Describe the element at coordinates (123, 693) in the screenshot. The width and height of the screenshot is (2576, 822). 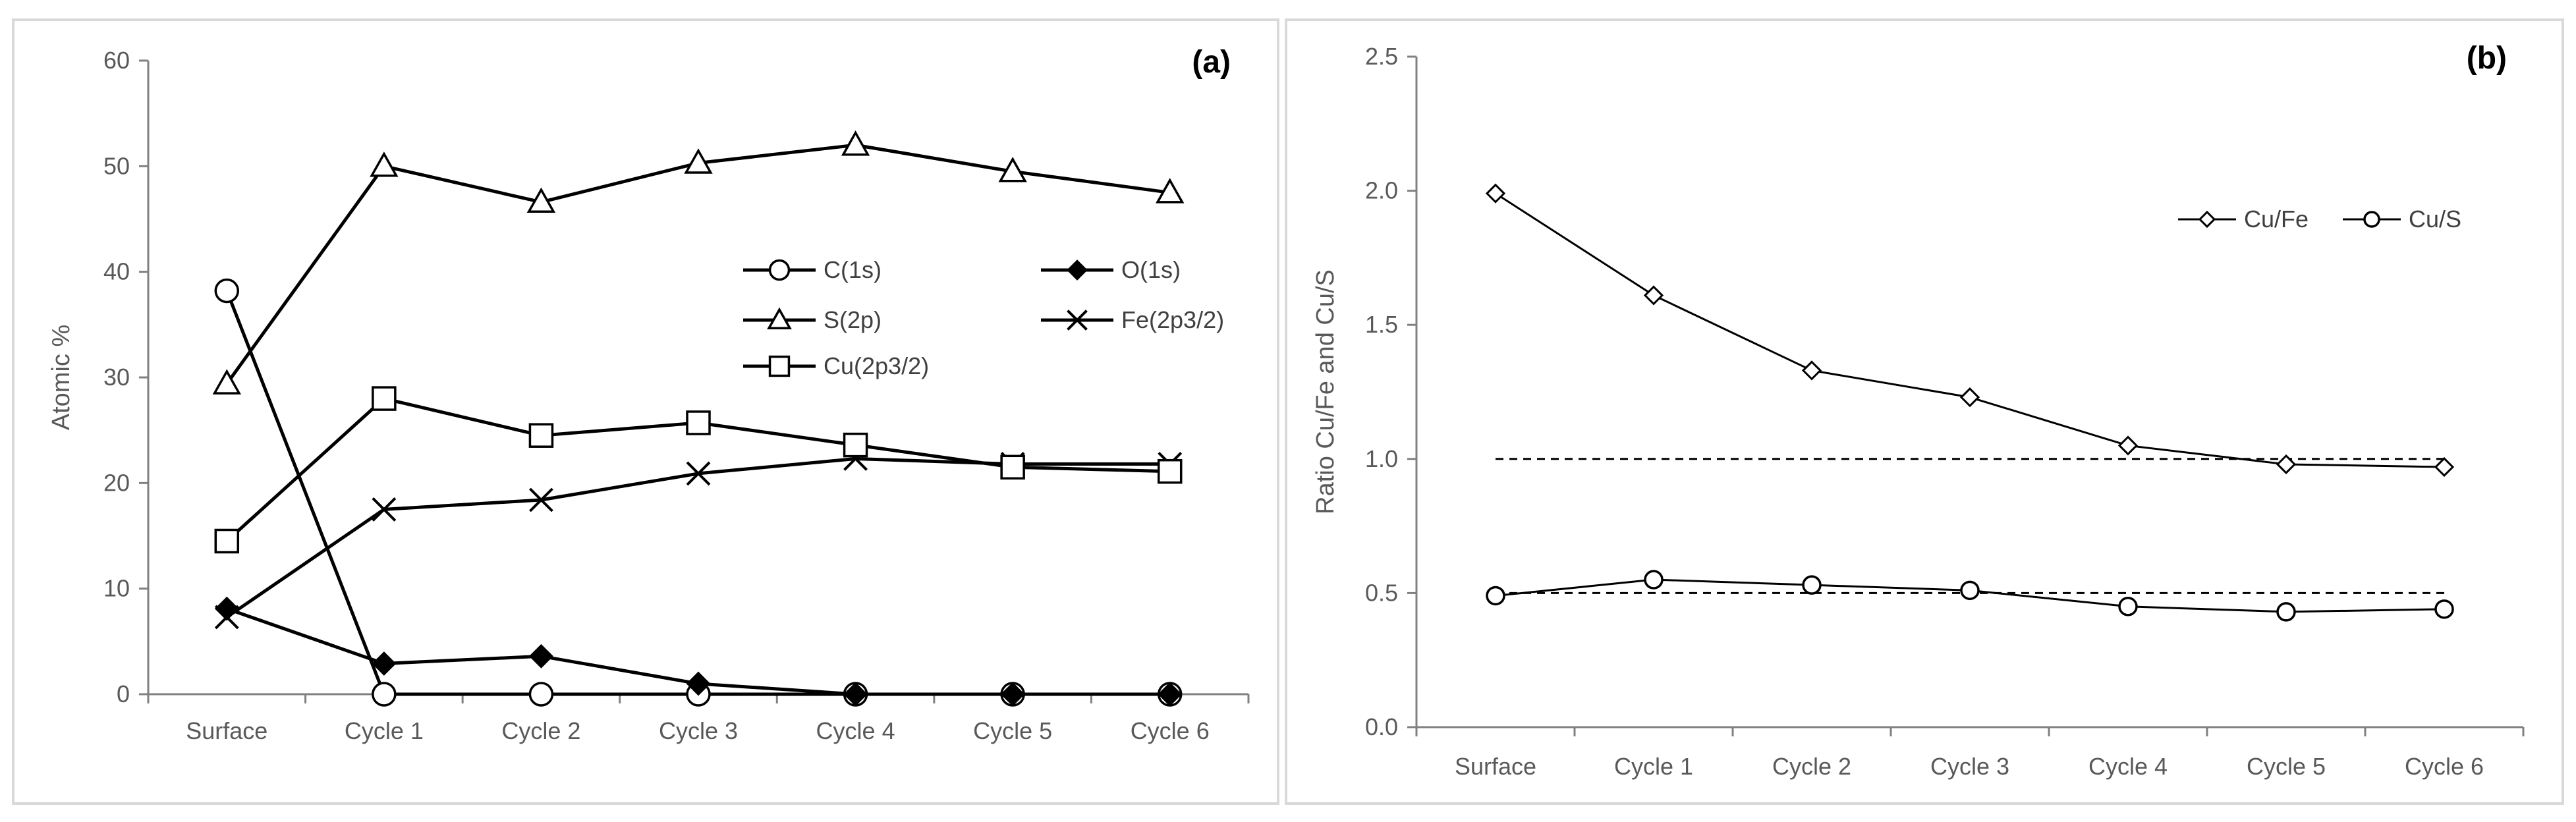
I see `y-tick-label: 0` at that location.